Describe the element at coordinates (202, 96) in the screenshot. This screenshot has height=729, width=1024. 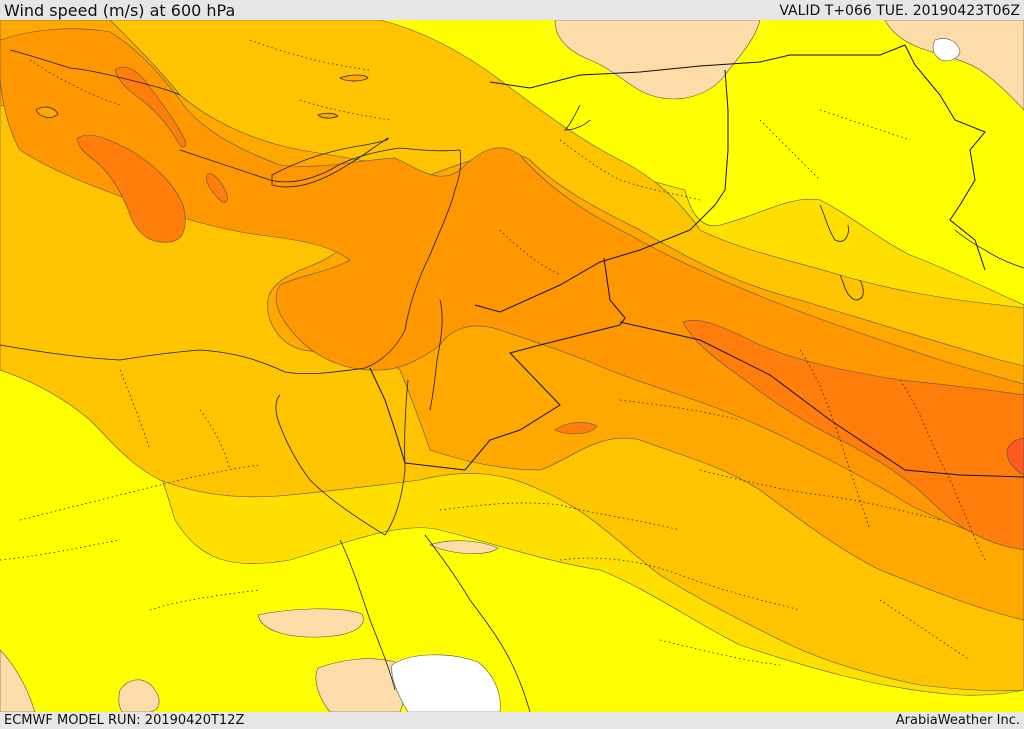
I see `islands` at that location.